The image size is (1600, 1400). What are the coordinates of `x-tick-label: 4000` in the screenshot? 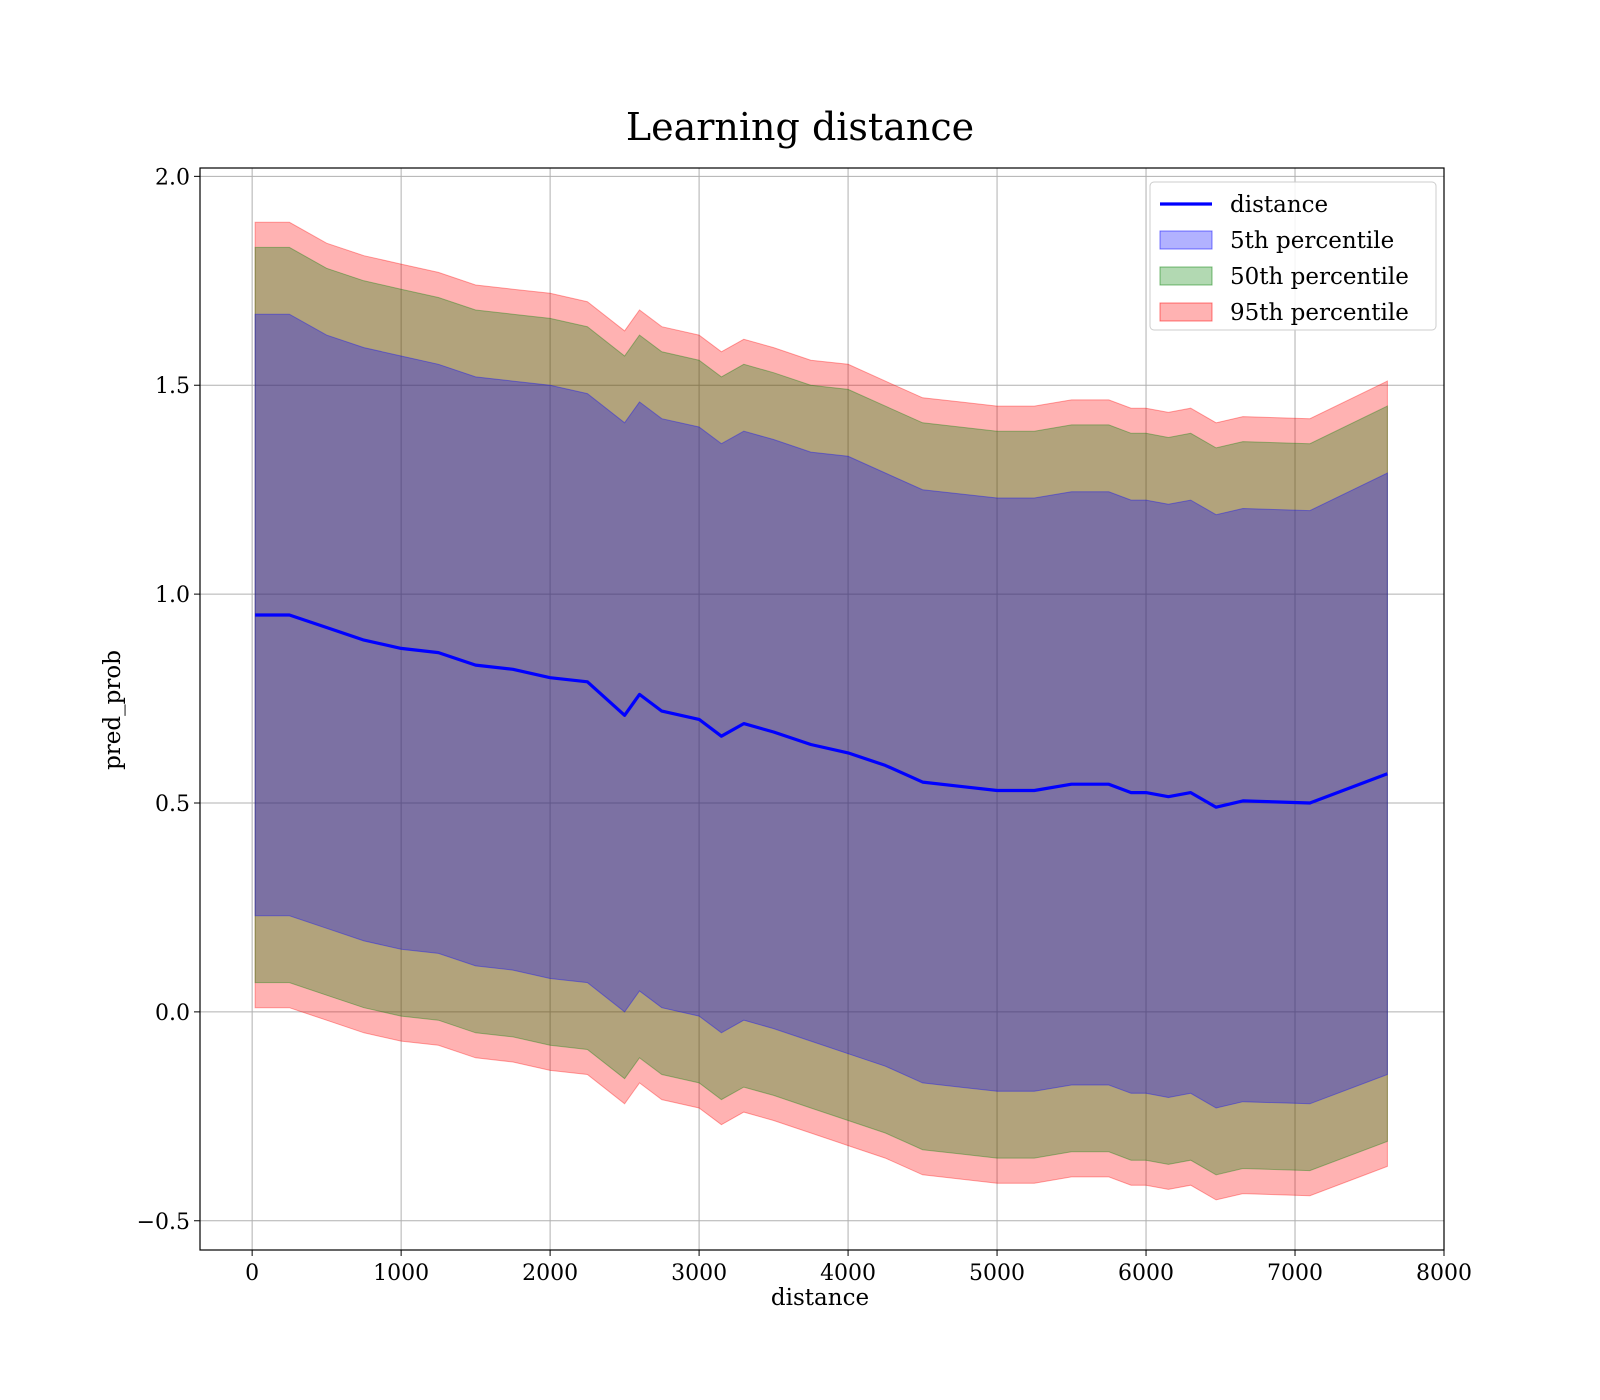 It's located at (848, 1273).